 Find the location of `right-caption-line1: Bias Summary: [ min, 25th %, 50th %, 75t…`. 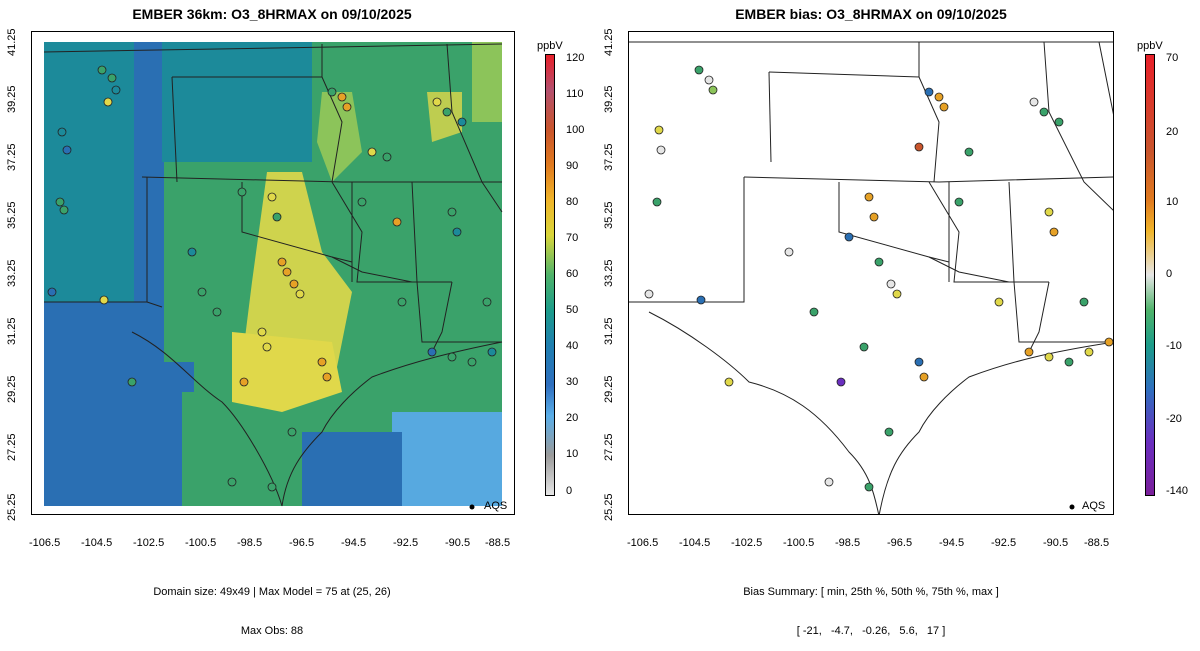

right-caption-line1: Bias Summary: [ min, 25th %, 50th %, 75t… is located at coordinates (871, 592).